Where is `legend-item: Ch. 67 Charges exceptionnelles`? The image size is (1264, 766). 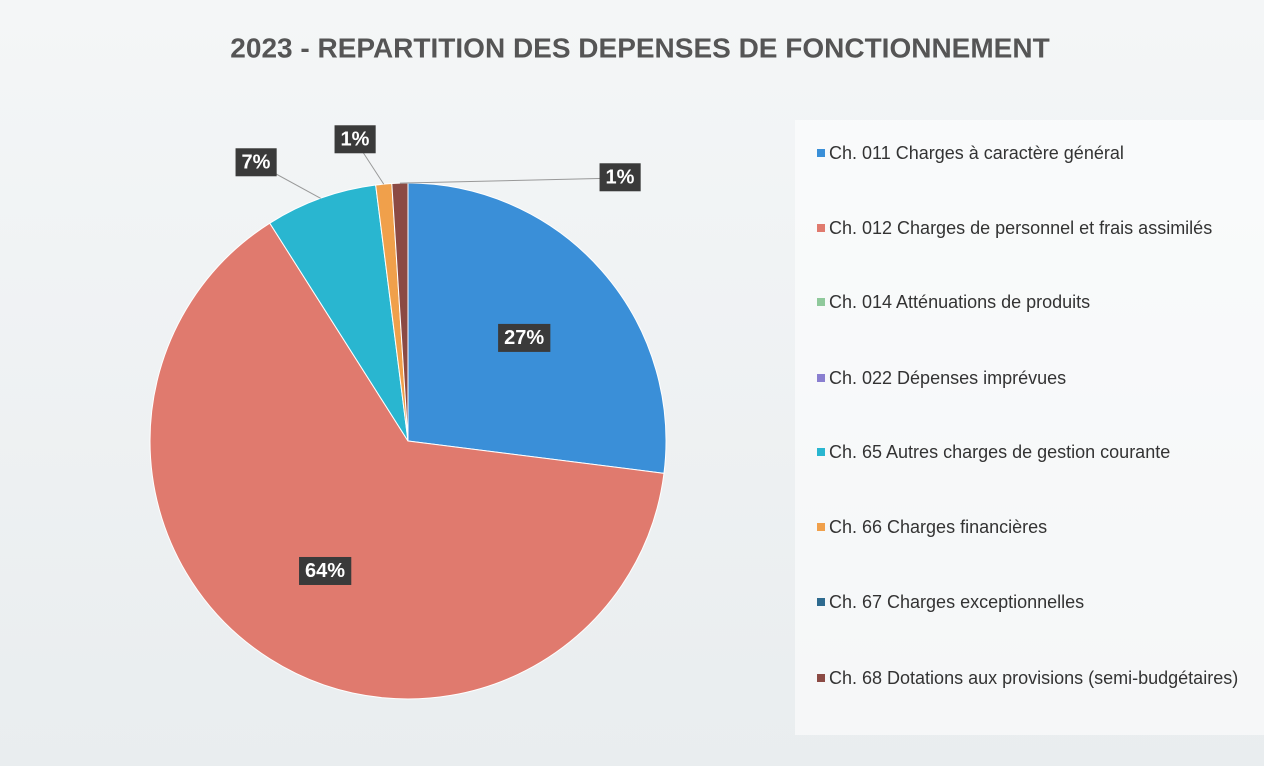
legend-item: Ch. 67 Charges exceptionnelles is located at coordinates (1032, 602).